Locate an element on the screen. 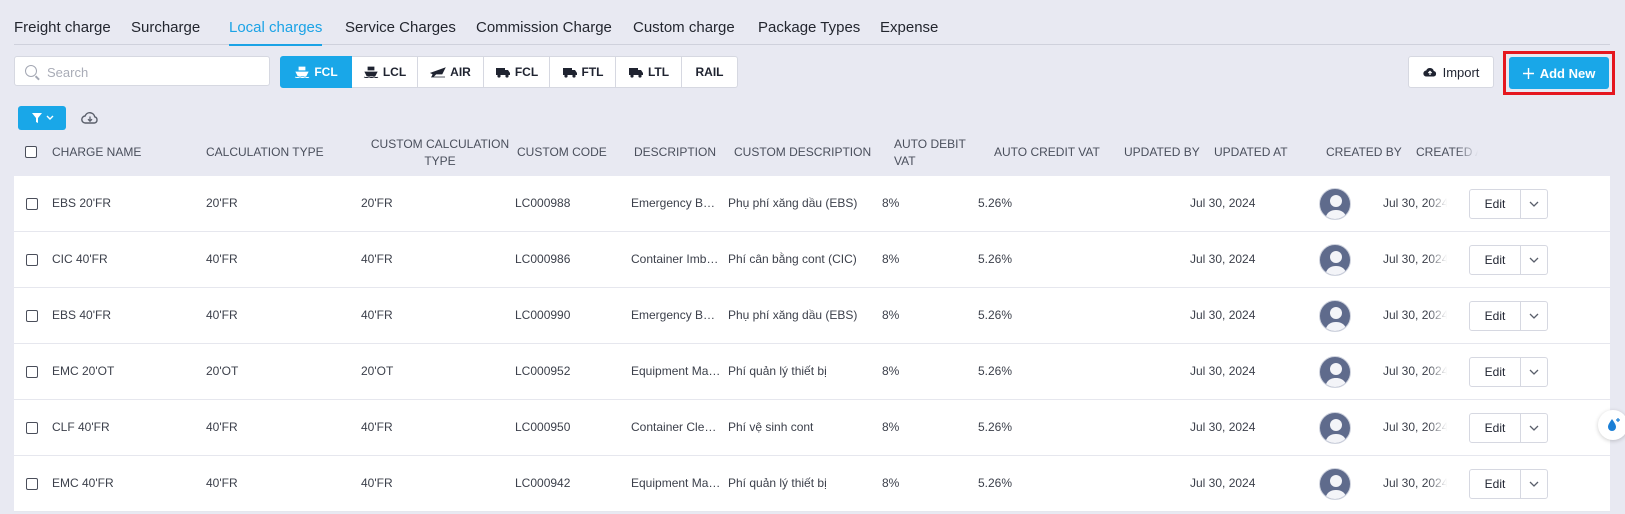 Image resolution: width=1625 pixels, height=514 pixels. column-header-updated-at: UPDATED AT is located at coordinates (1251, 152).